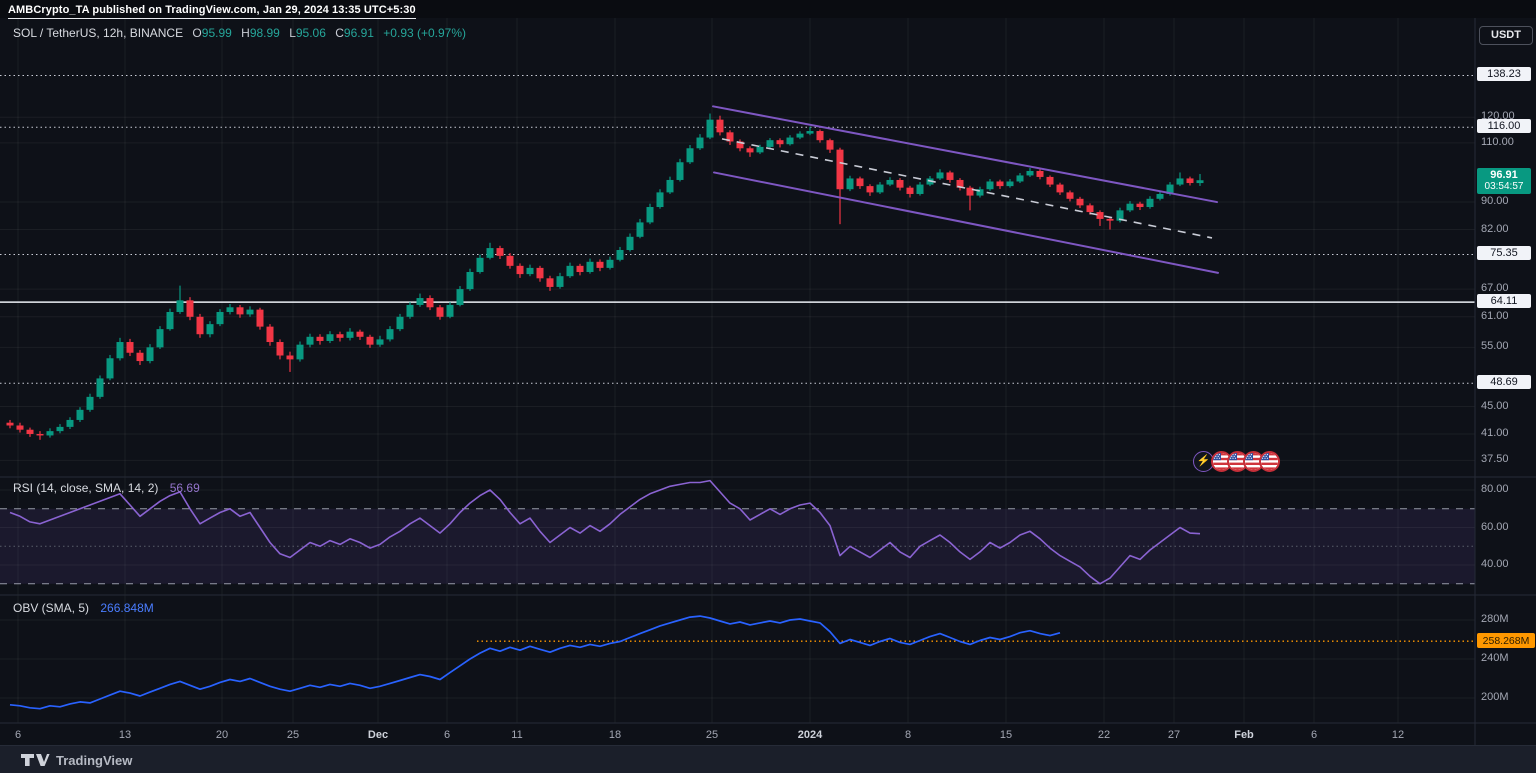 Image resolution: width=1536 pixels, height=773 pixels. I want to click on rsi-axis-tick: 60.00, so click(1495, 526).